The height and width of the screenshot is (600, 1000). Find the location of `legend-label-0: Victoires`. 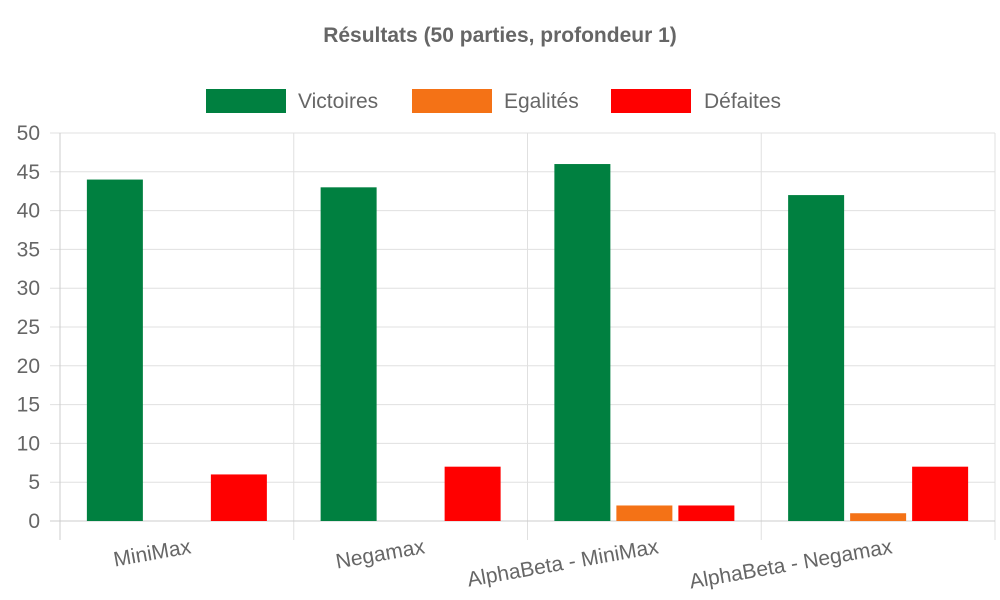

legend-label-0: Victoires is located at coordinates (338, 101).